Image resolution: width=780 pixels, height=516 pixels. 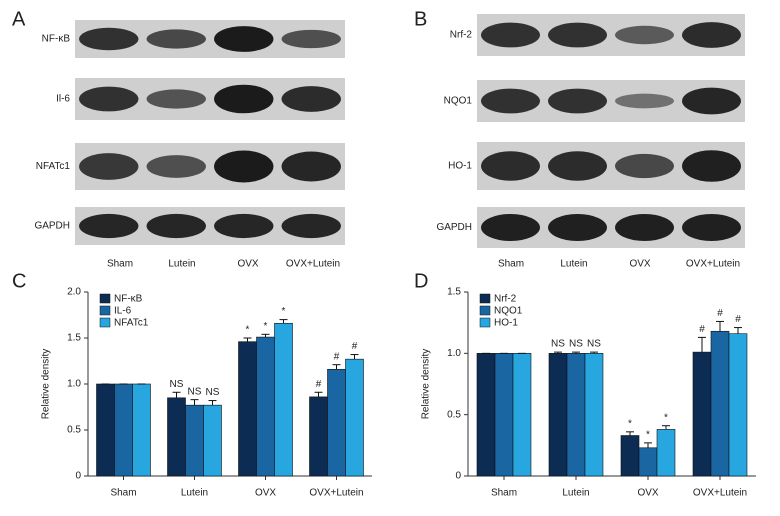 What do you see at coordinates (123, 311) in the screenshot?
I see `legend-label: IL-6` at bounding box center [123, 311].